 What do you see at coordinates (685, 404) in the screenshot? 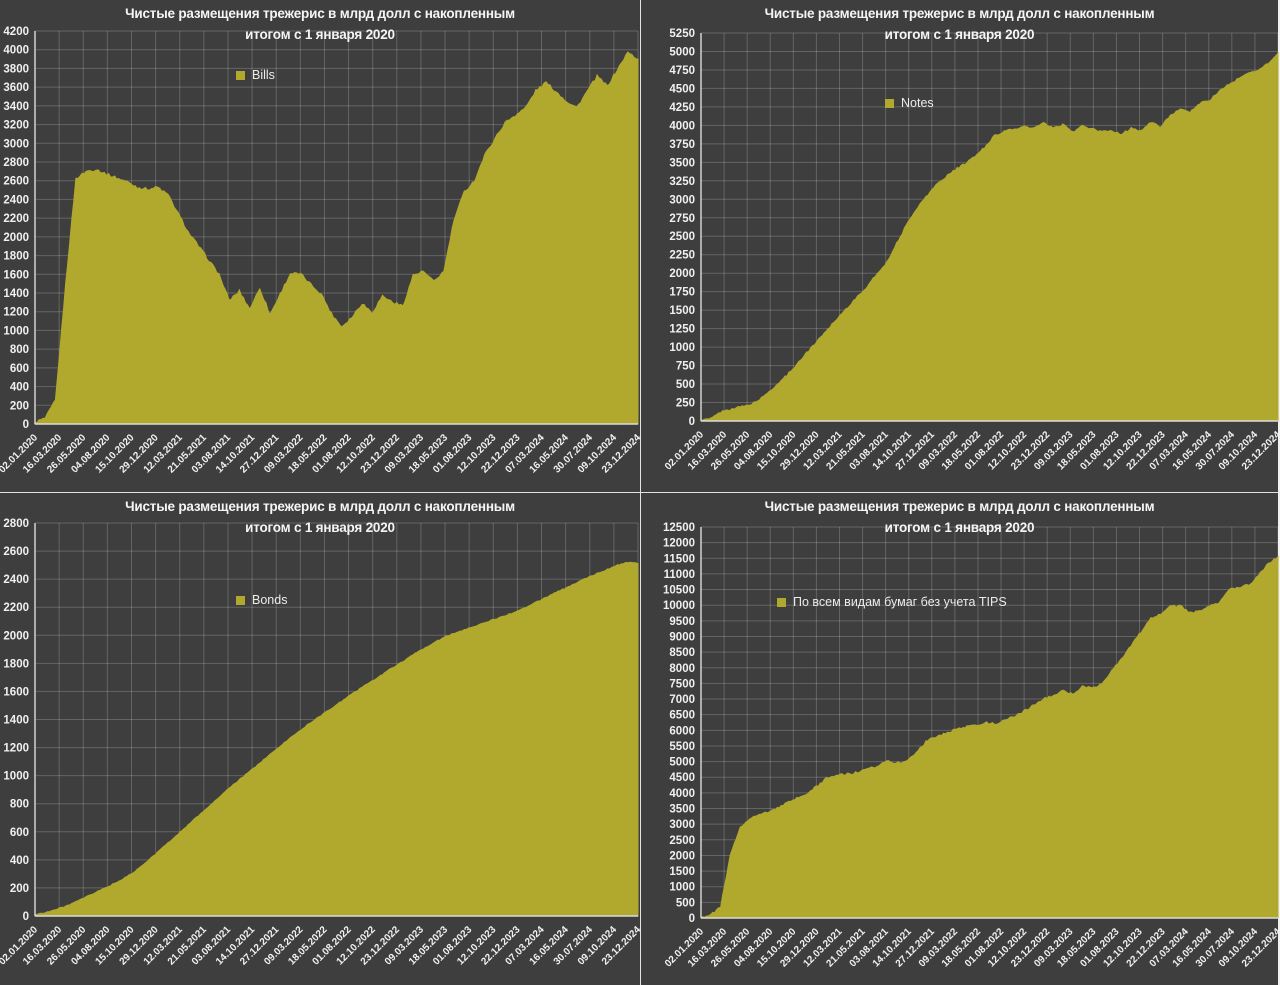
I see `y-tick-label: 250` at bounding box center [685, 404].